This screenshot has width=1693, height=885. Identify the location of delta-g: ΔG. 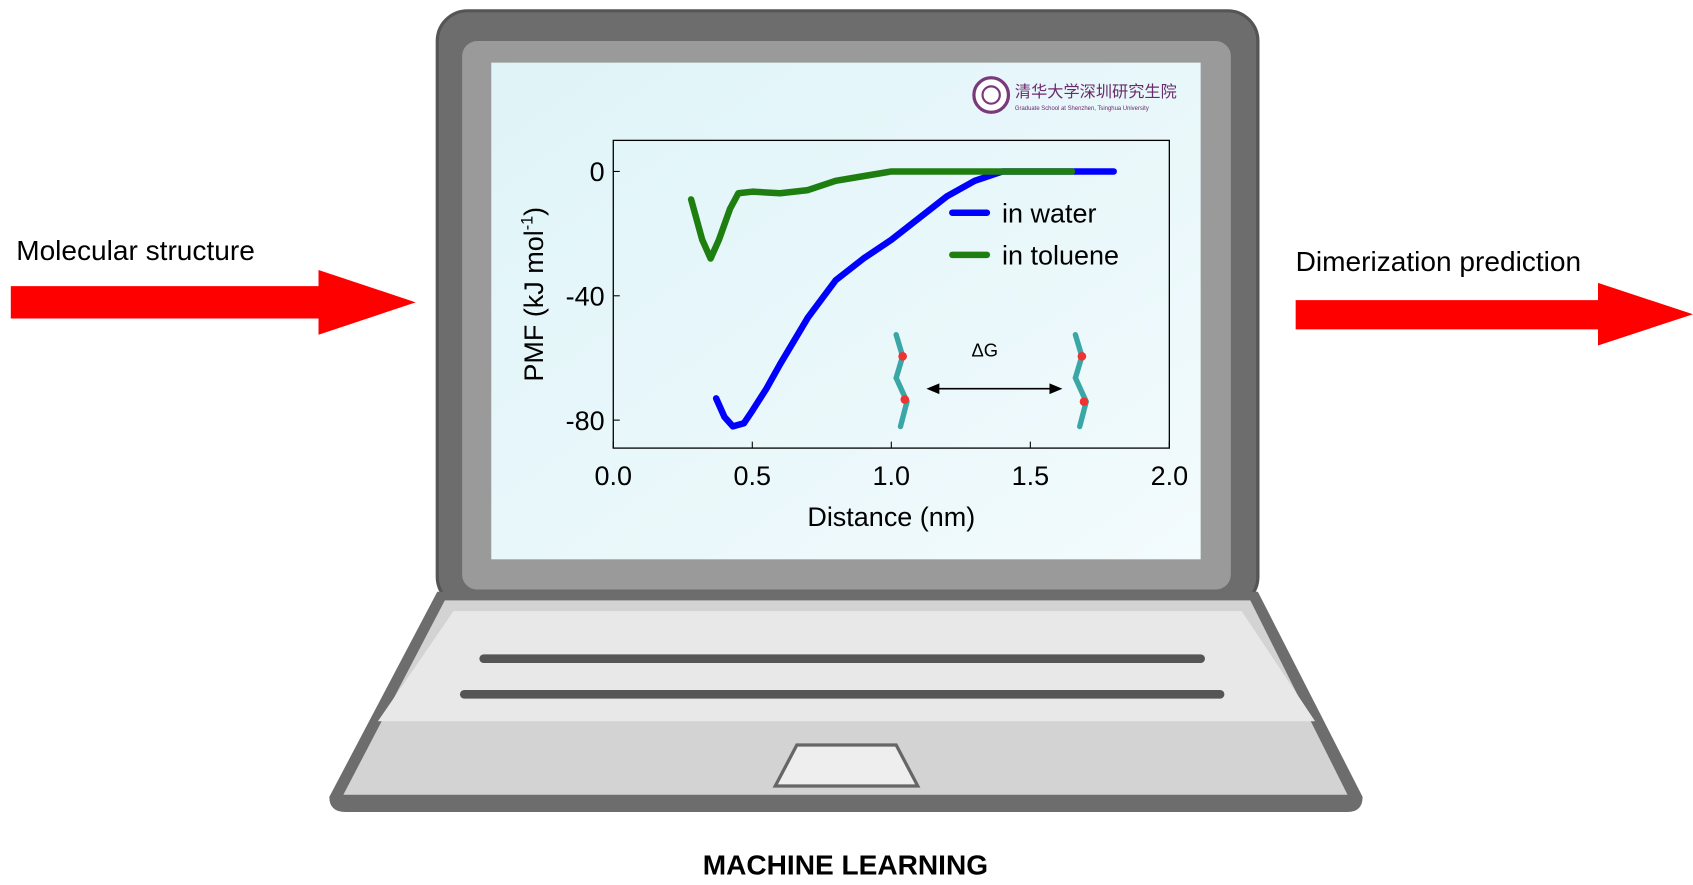
(984, 349).